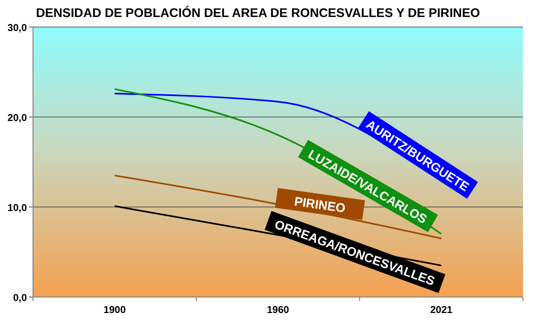 The image size is (550, 320). Describe the element at coordinates (115, 310) in the screenshot. I see `x-tick-label: 1900` at that location.